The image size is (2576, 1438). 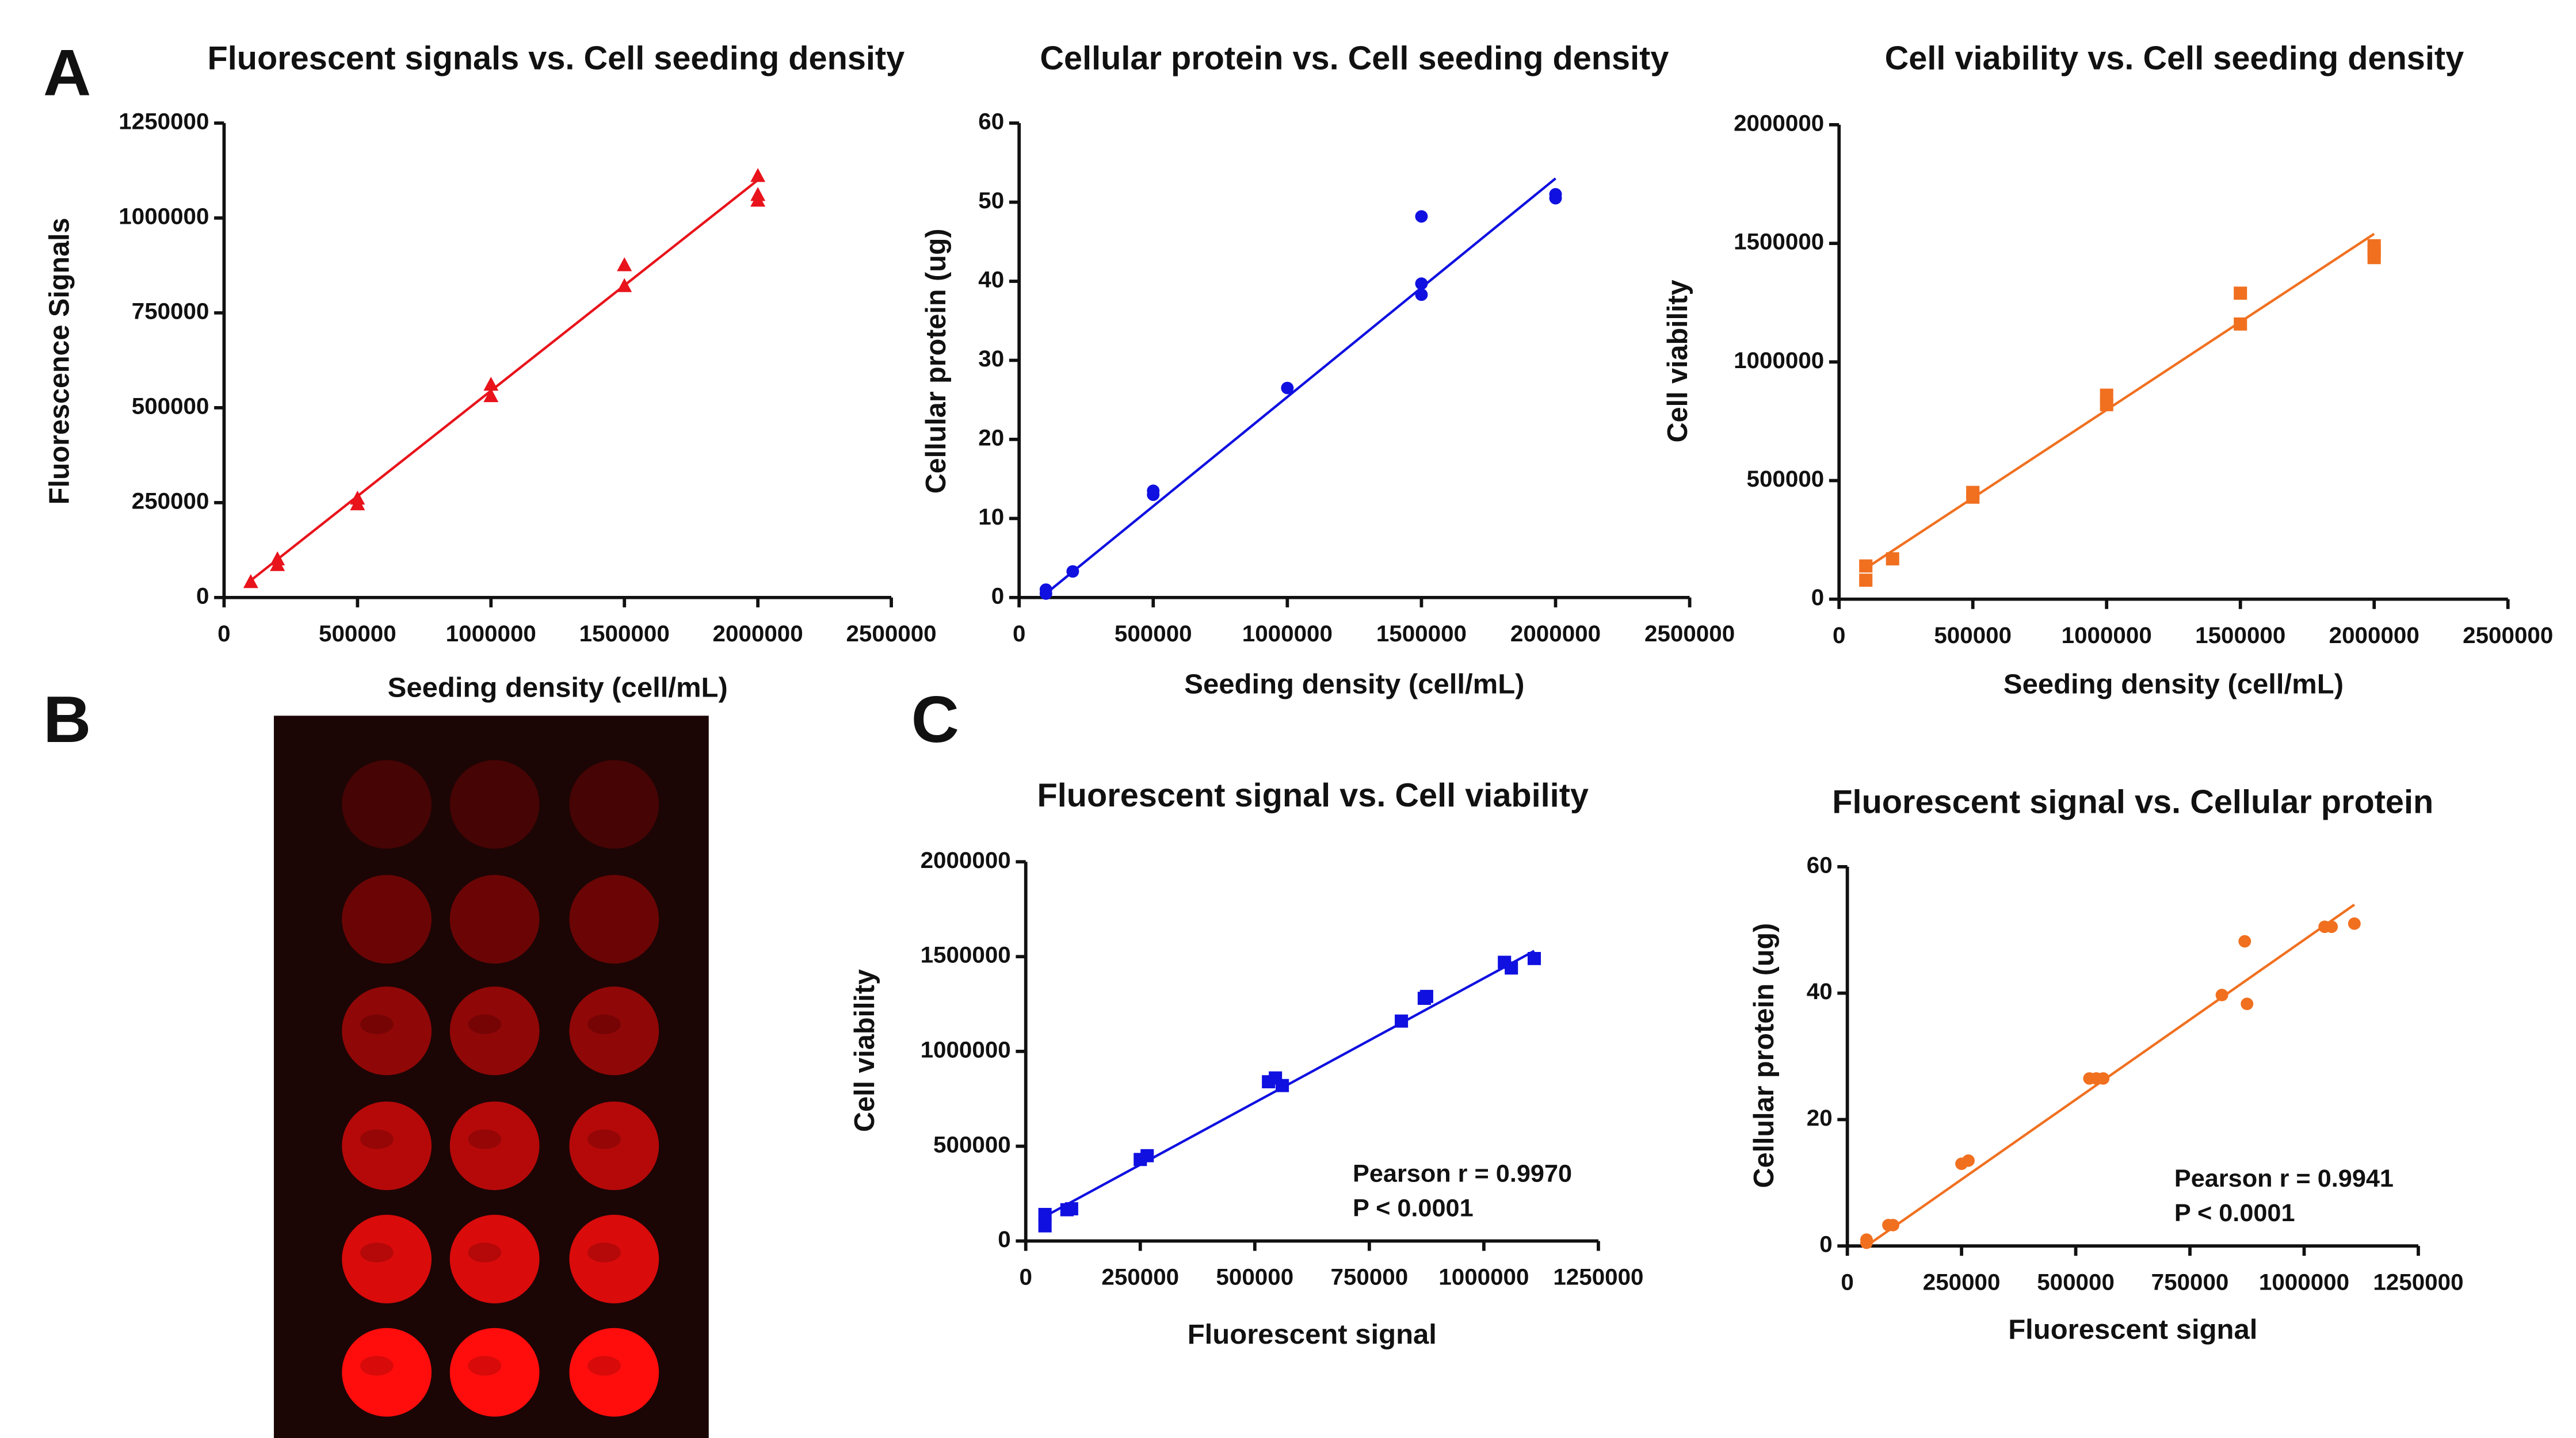 I want to click on x-tick-label: 1250000, so click(x=1598, y=1277).